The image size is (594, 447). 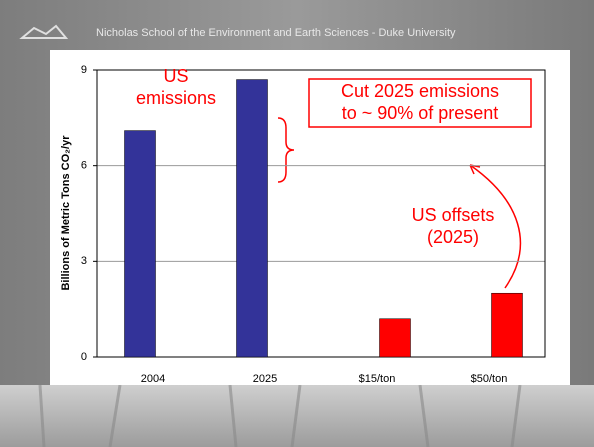 I want to click on annotation: to ~ 90% of present, so click(x=420, y=113).